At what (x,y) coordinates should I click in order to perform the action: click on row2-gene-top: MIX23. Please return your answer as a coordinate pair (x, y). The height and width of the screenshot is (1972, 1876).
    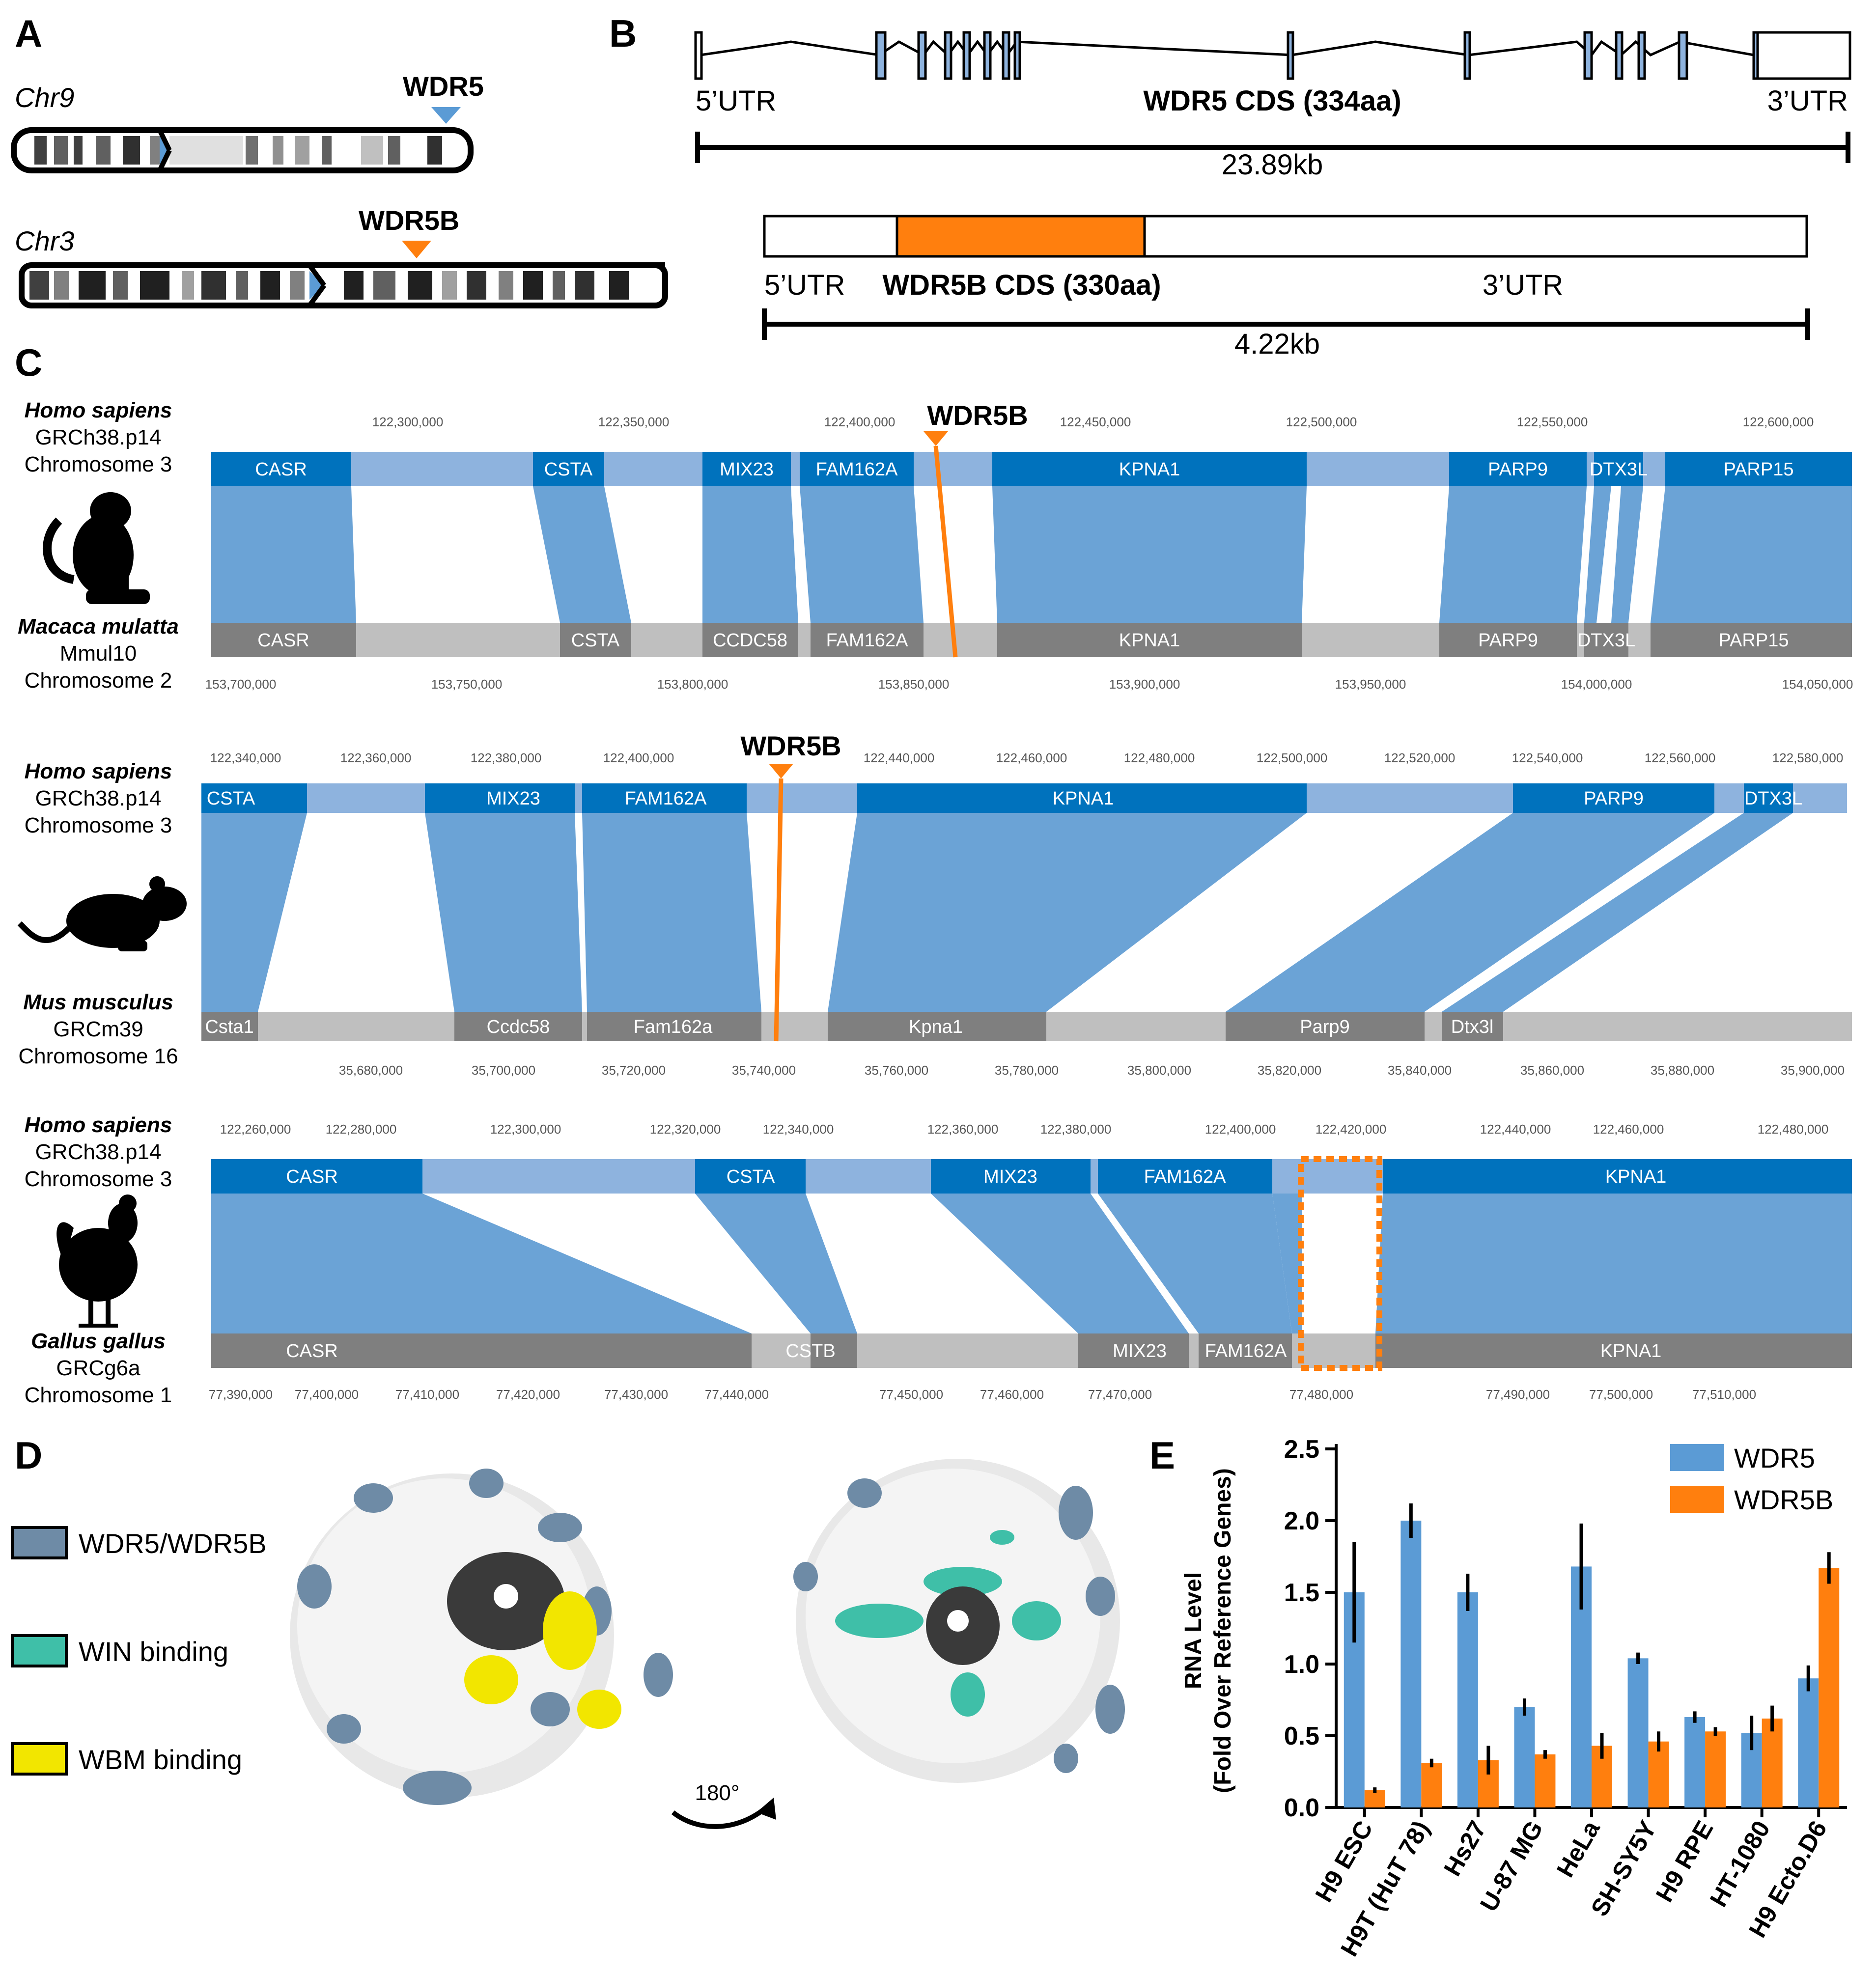
    Looking at the image, I should click on (513, 798).